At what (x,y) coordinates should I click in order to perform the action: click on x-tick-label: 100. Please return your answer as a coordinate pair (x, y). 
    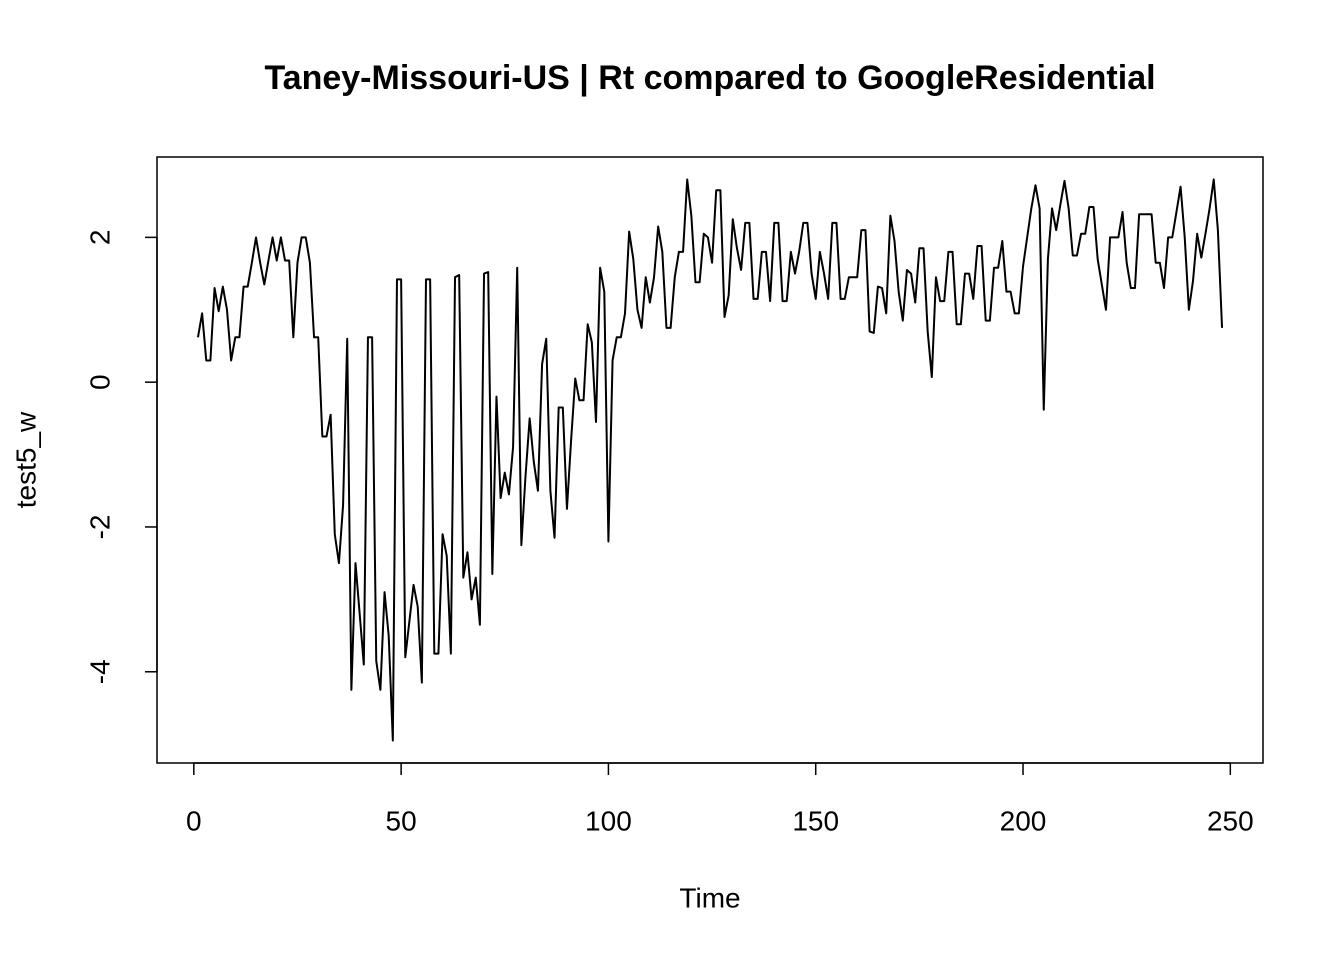
    Looking at the image, I should click on (608, 820).